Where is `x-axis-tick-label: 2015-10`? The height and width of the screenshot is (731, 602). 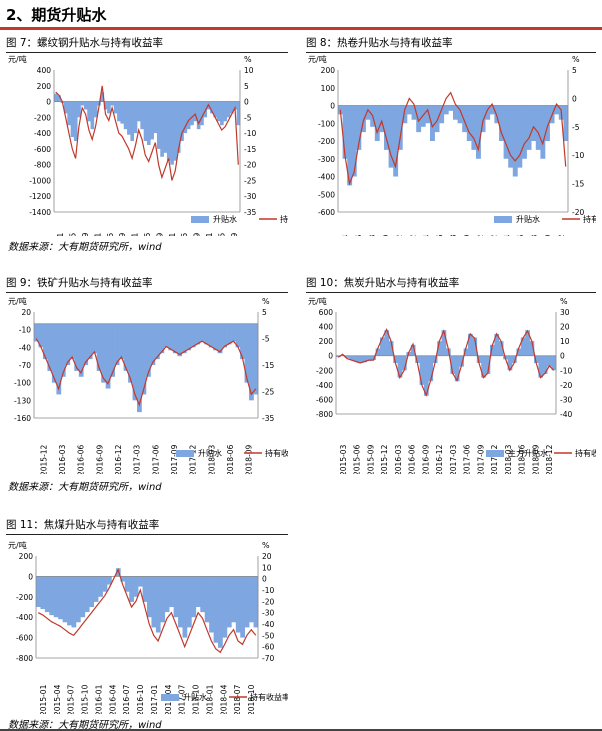
x-axis-tick-label: 2015-10 is located at coordinates (85, 699).